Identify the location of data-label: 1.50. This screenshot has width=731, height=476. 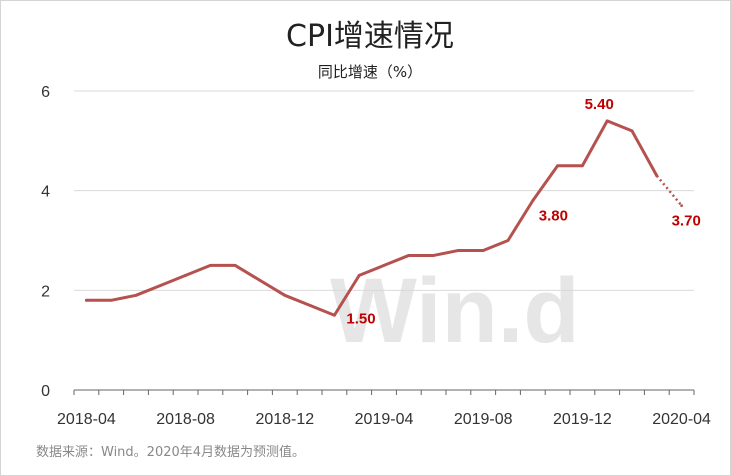
(360, 318).